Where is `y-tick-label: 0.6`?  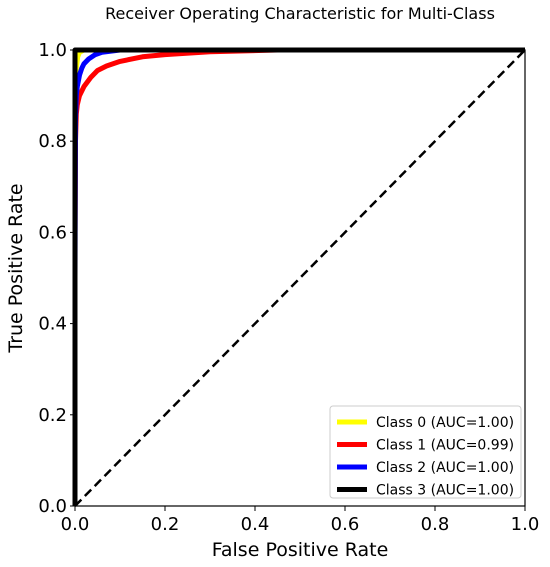 y-tick-label: 0.6 is located at coordinates (52, 232).